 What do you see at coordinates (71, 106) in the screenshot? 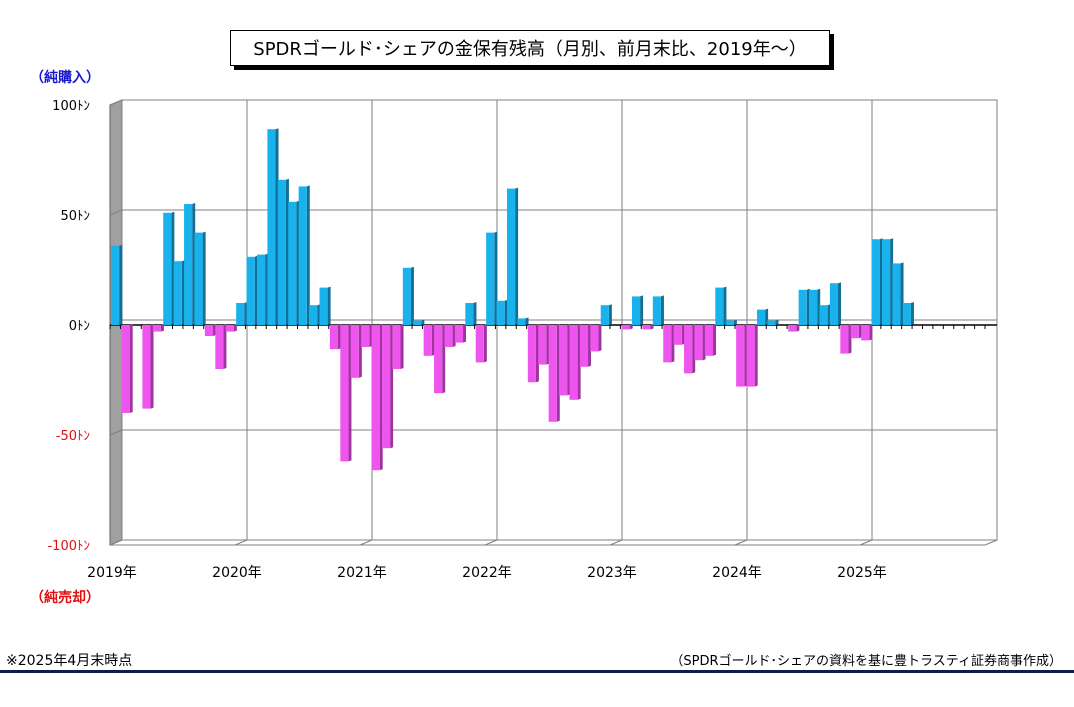
I see `y-tick-label: 100ﾄﾝ` at bounding box center [71, 106].